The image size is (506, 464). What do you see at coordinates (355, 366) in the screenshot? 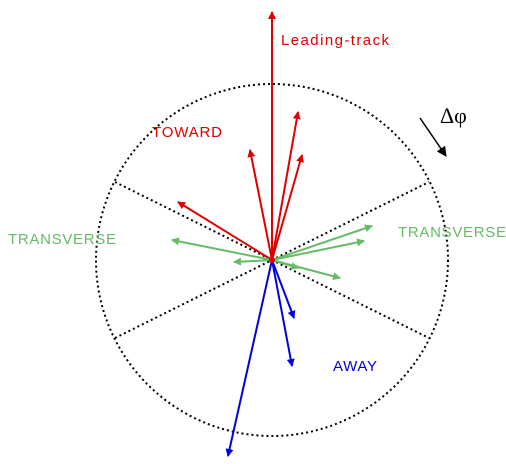
I see `away-label: AWAY` at bounding box center [355, 366].